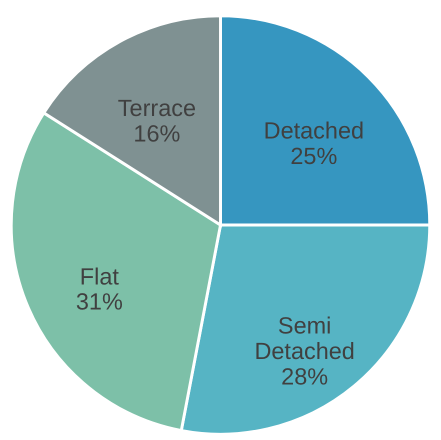 The width and height of the screenshot is (441, 440). Describe the element at coordinates (100, 276) in the screenshot. I see `slice-label: Flat` at that location.